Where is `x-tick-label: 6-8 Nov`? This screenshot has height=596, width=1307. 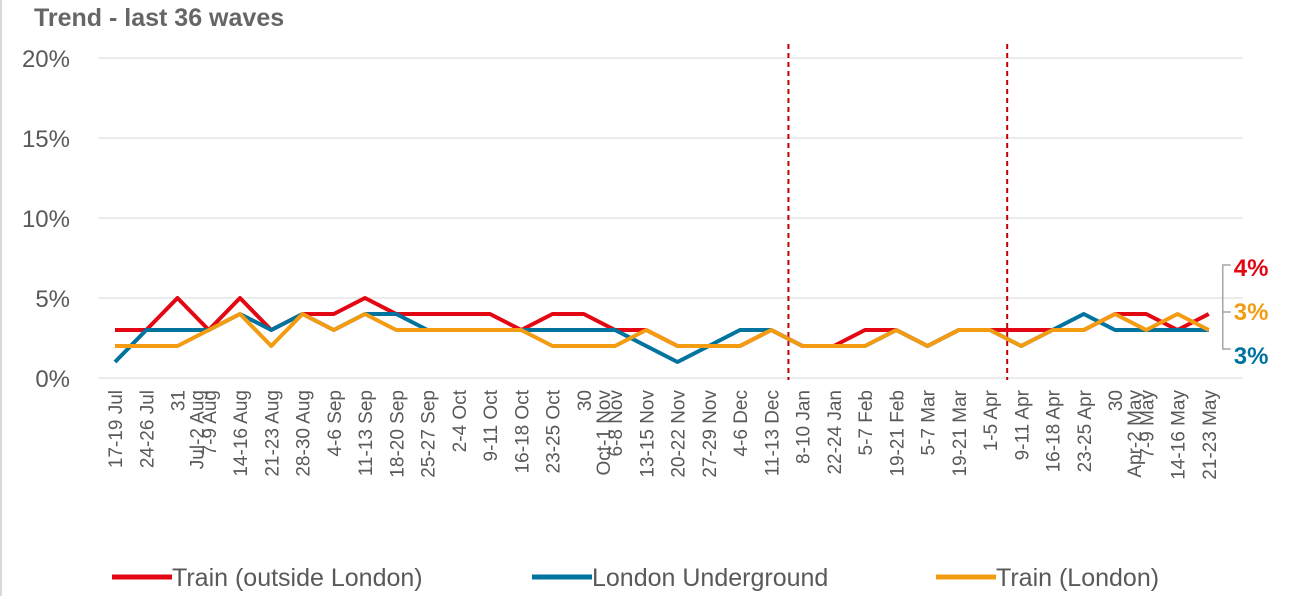 x-tick-label: 6-8 Nov is located at coordinates (616, 423).